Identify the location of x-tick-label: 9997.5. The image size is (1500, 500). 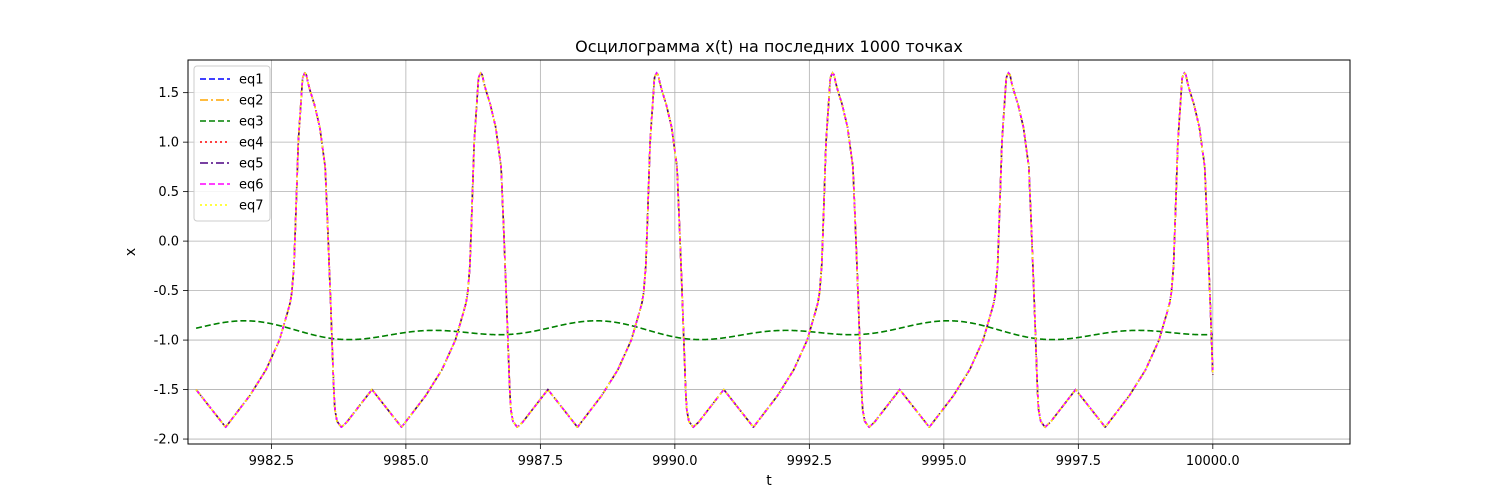
(1079, 461).